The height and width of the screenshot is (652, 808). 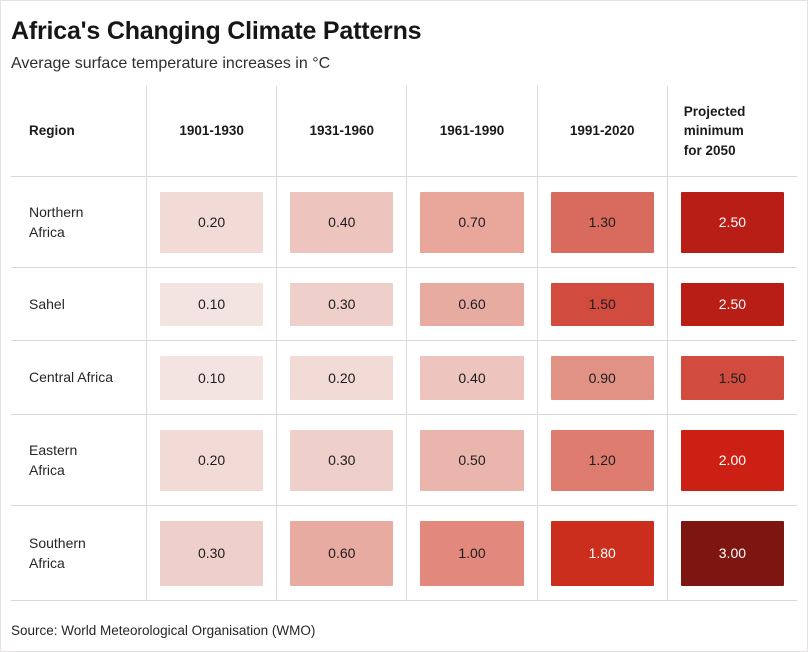 I want to click on heat-cell: 0.50, so click(x=471, y=460).